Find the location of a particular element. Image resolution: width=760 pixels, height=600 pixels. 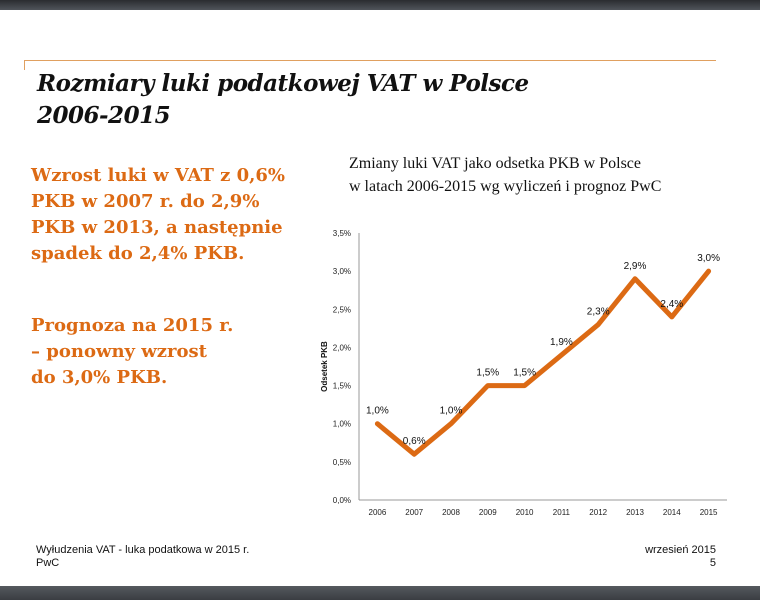

title-rule is located at coordinates (370, 60).